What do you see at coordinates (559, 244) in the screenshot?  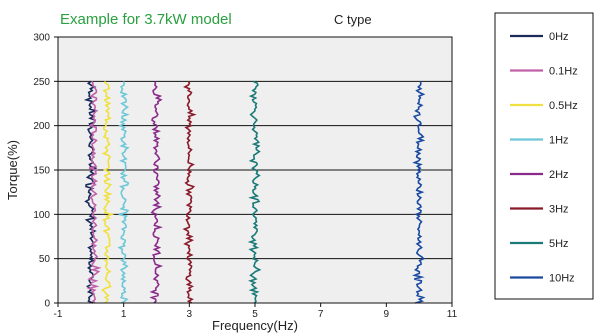 I see `legend-label: 5Hz` at bounding box center [559, 244].